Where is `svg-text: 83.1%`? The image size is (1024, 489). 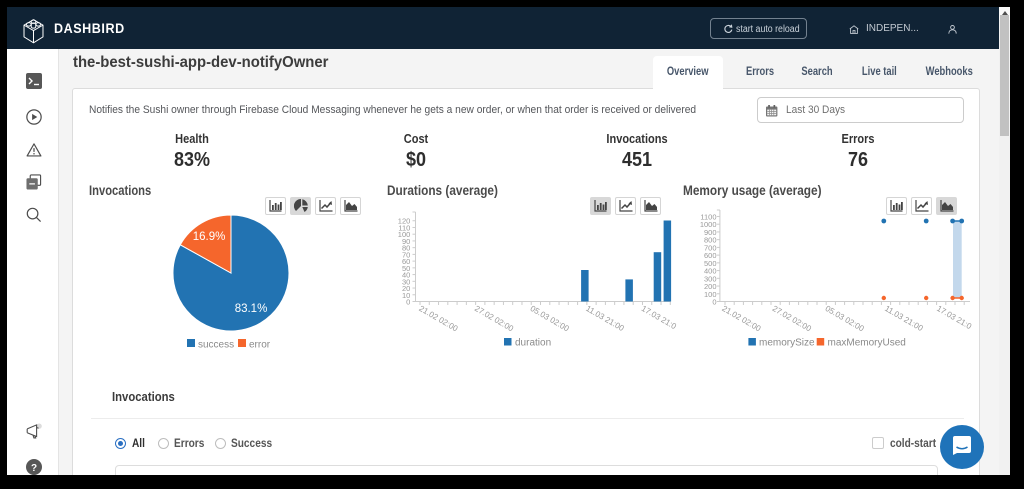 svg-text: 83.1% is located at coordinates (251, 309).